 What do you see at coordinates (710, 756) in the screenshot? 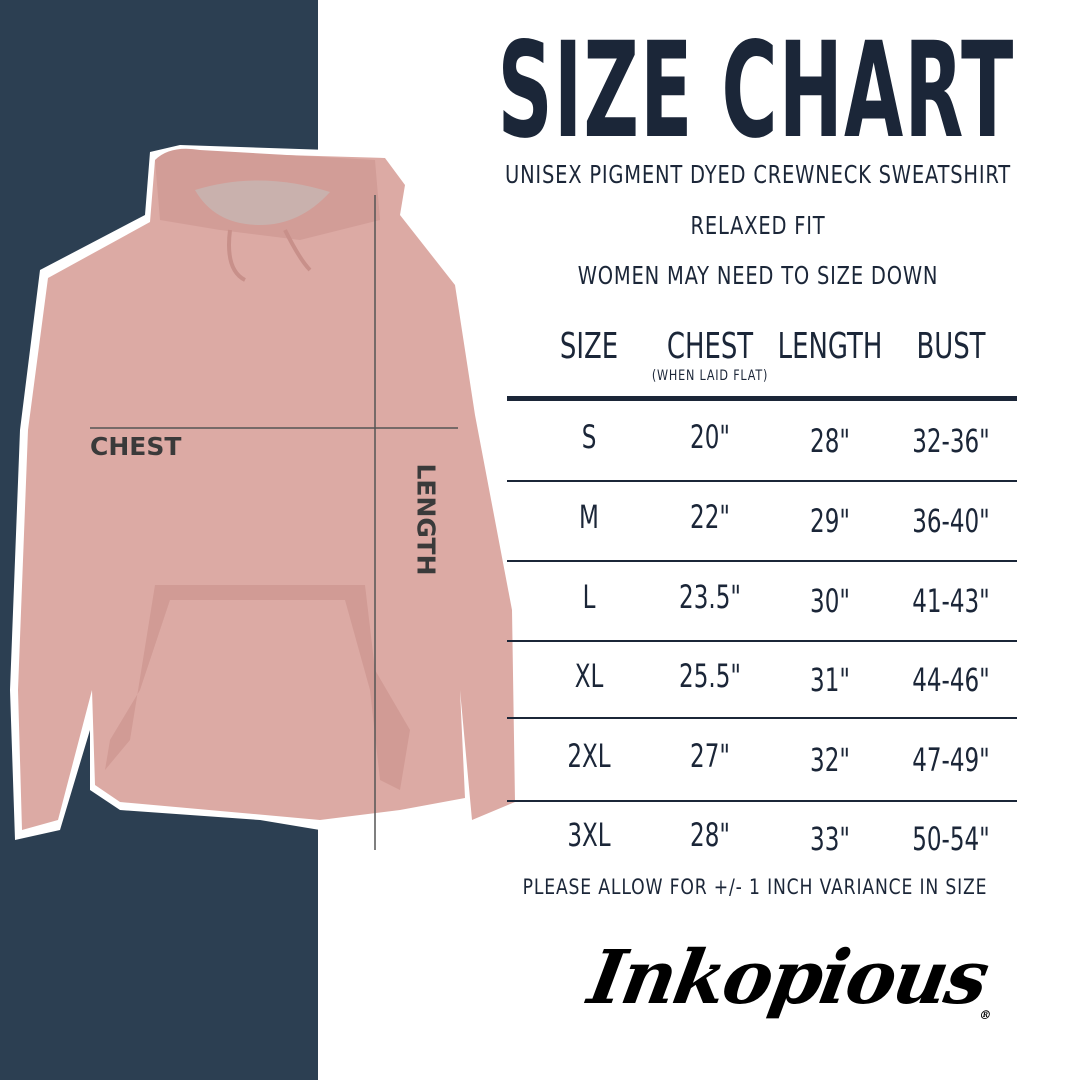
I see `cell-chest: 27"` at bounding box center [710, 756].